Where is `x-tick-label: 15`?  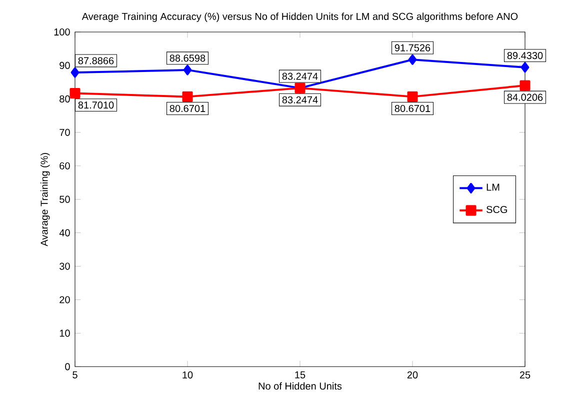 x-tick-label: 15 is located at coordinates (300, 374).